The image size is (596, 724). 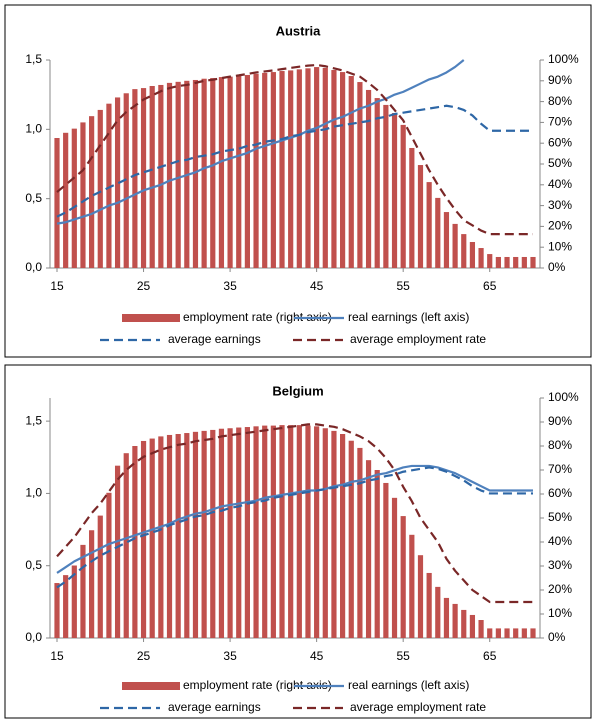 I want to click on y2-tick-label: 0%, so click(x=557, y=637).